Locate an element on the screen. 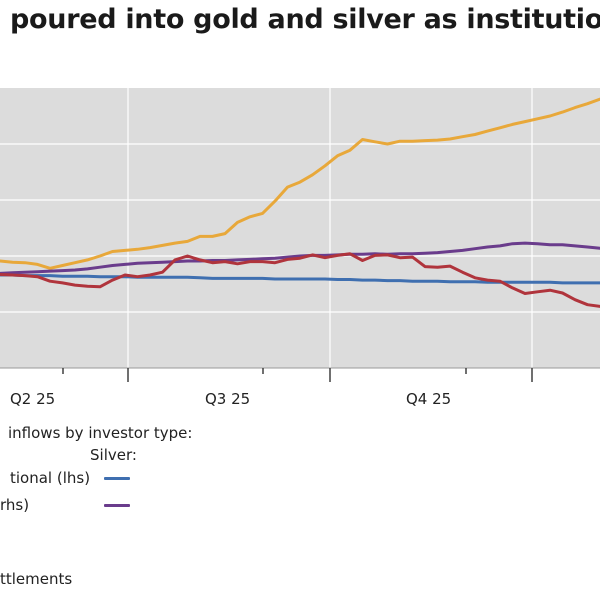  legend-label-other: rhs) is located at coordinates (15, 505).